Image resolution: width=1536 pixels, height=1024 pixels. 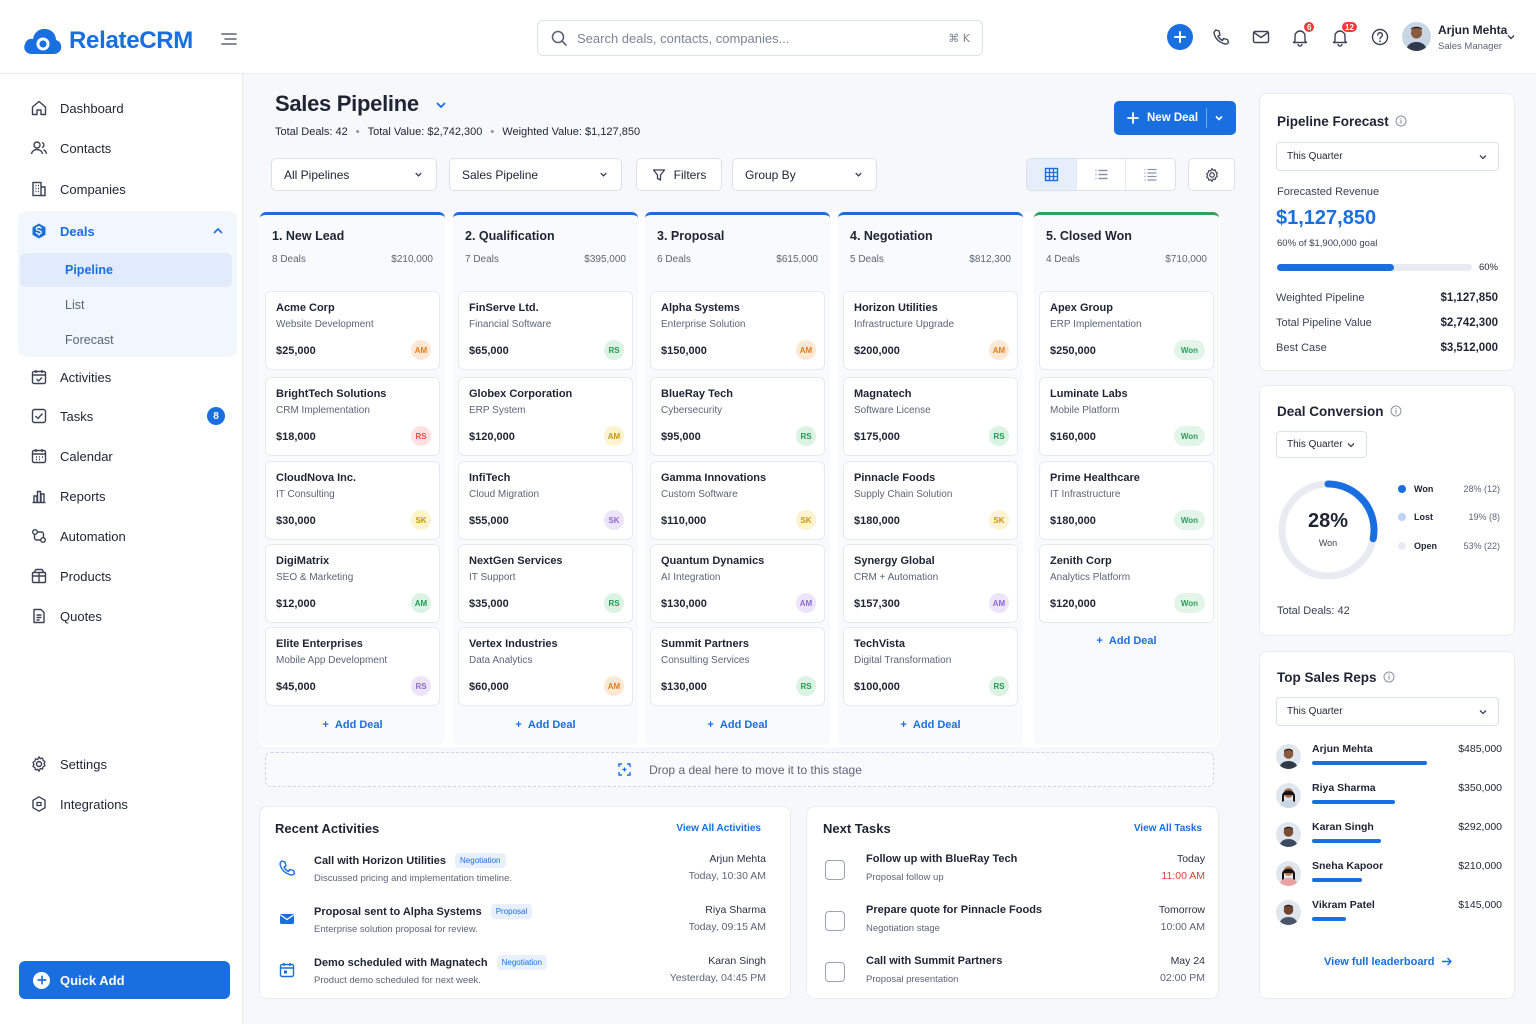 What do you see at coordinates (699, 494) in the screenshot?
I see `deal-project: Custom Software` at bounding box center [699, 494].